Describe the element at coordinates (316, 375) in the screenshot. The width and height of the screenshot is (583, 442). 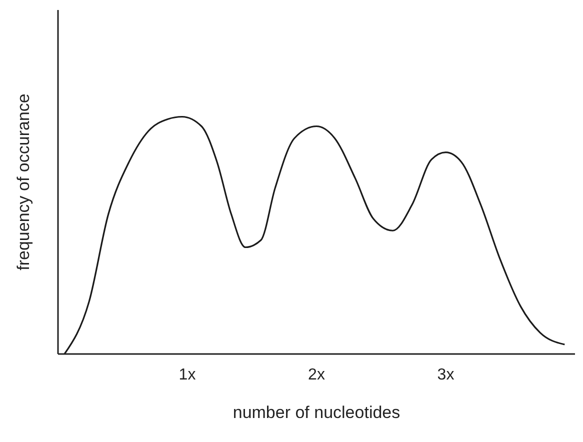
I see `x-tick-label: 2x` at that location.